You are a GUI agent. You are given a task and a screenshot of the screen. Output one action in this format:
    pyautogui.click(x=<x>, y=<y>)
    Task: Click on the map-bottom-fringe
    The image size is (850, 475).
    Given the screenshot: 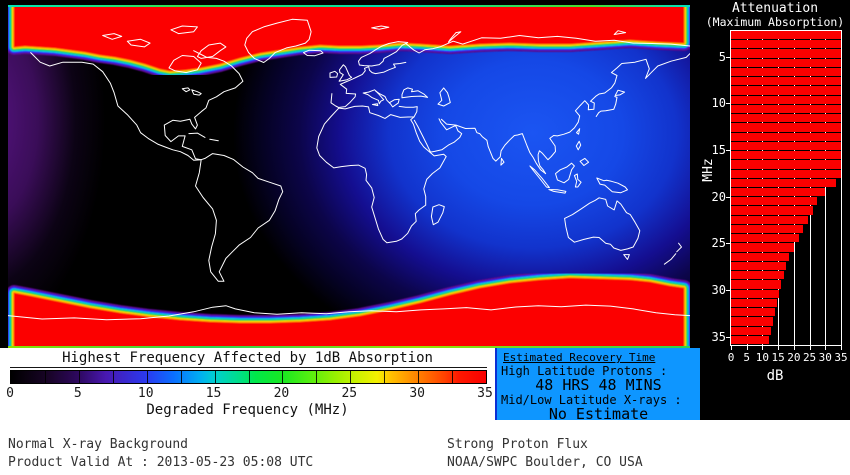 What is the action you would take?
    pyautogui.click(x=349, y=347)
    